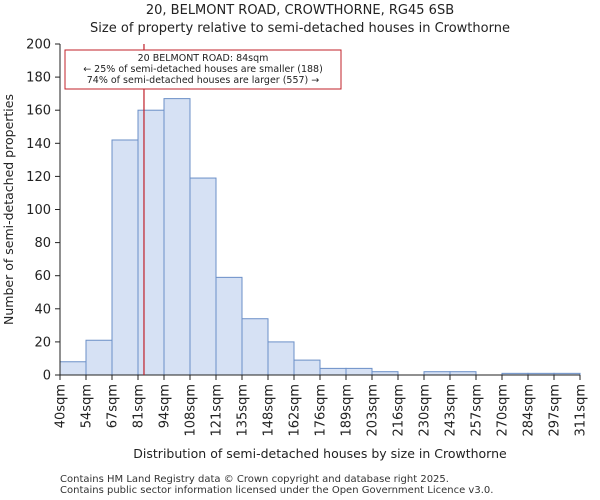  I want to click on y-tick-label: 120, so click(38, 177).